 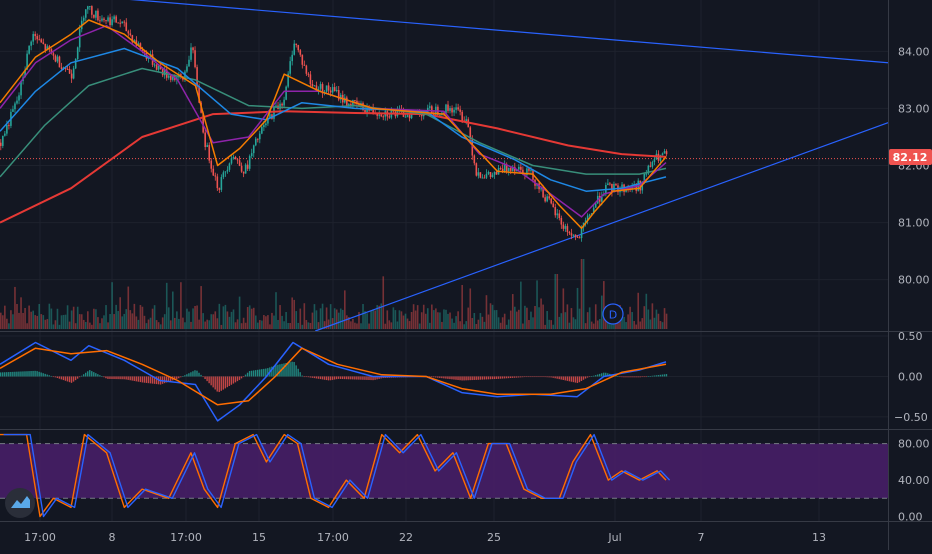 What do you see at coordinates (444, 475) in the screenshot?
I see `rsi-pane` at bounding box center [444, 475].